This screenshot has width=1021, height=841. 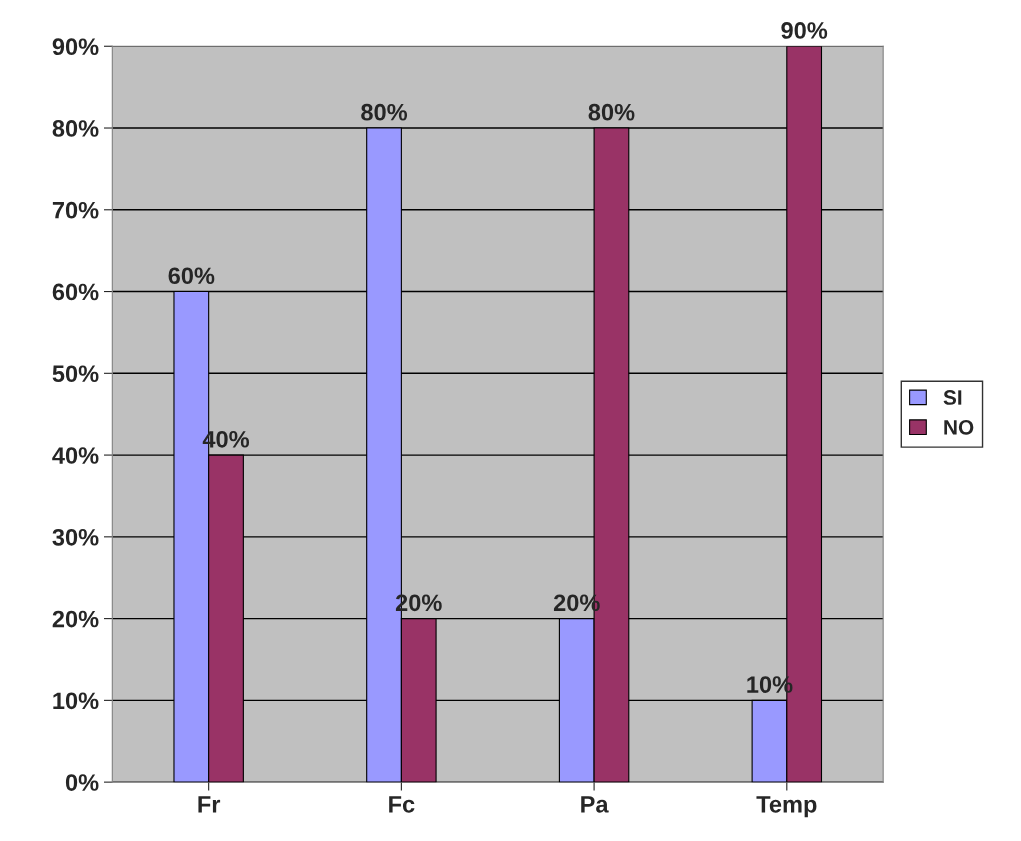 I want to click on y-tick-label: 20%, so click(x=75, y=619).